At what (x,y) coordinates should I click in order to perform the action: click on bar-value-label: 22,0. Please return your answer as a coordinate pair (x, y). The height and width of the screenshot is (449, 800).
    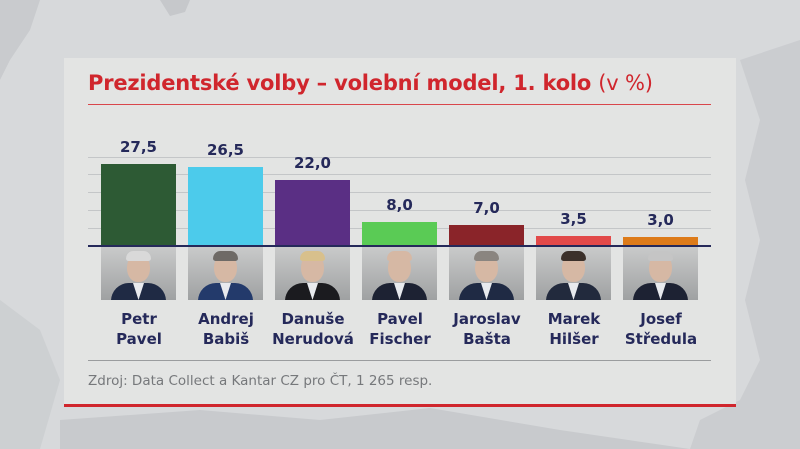
    Looking at the image, I should click on (312, 163).